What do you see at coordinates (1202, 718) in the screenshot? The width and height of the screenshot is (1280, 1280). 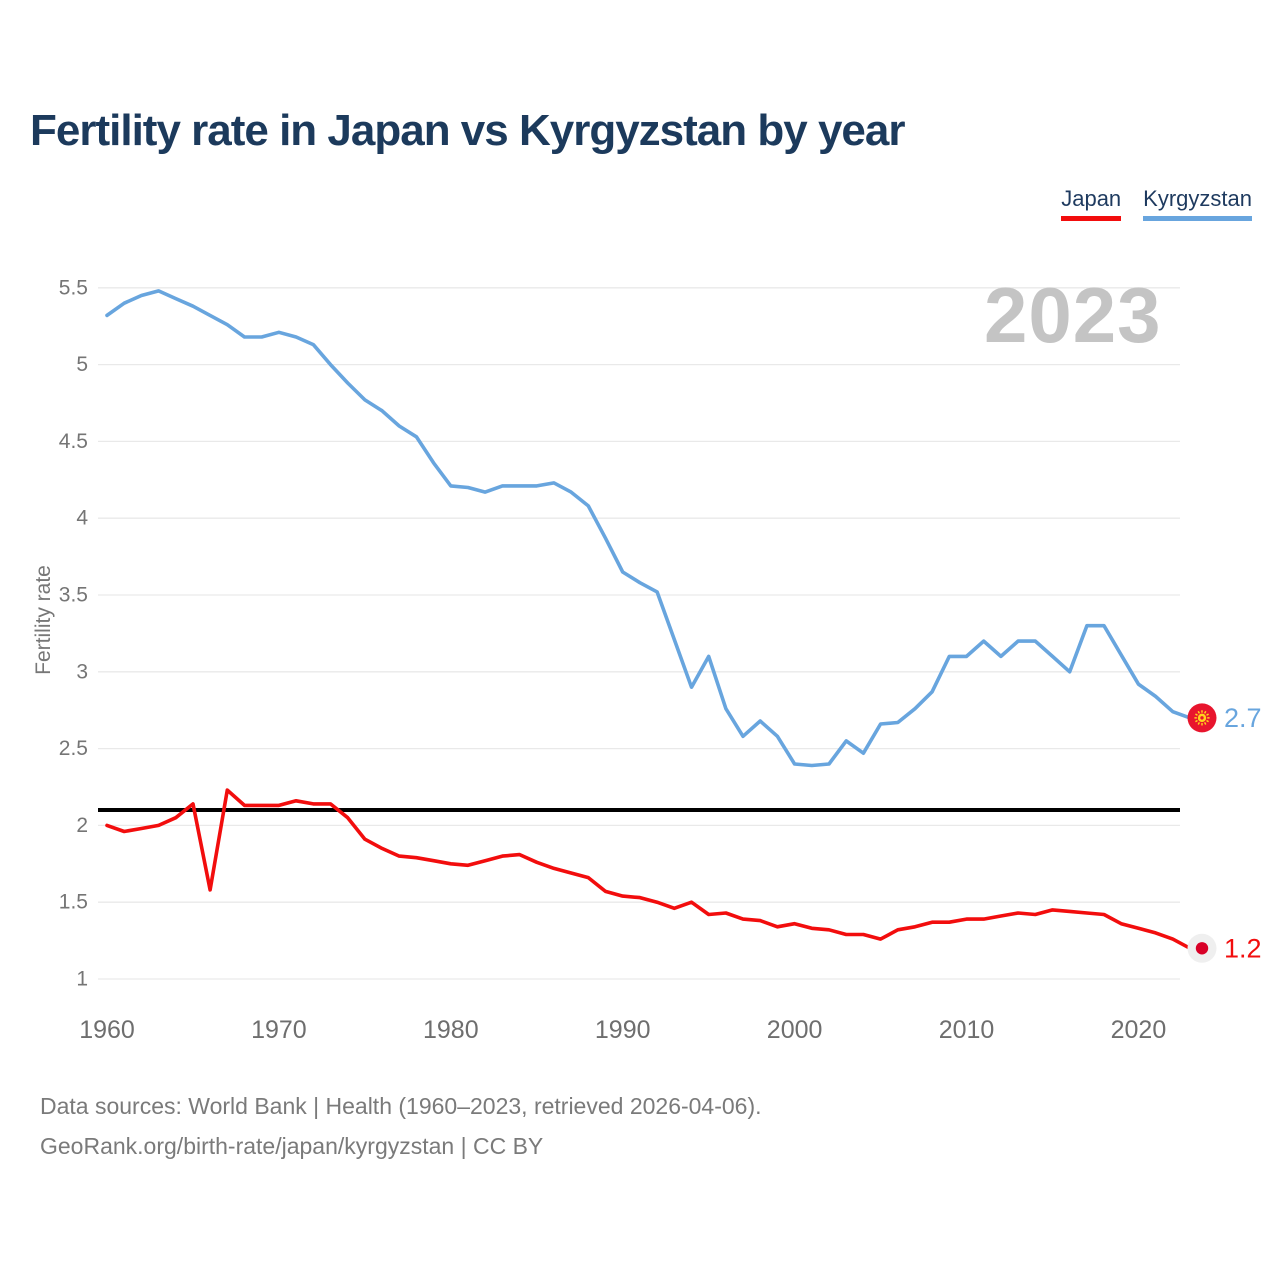 I see `kyrgyzstan-flag-icon` at bounding box center [1202, 718].